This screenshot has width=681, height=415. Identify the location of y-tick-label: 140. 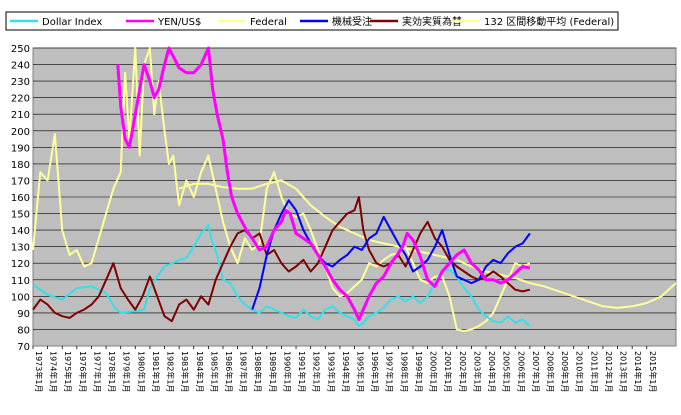
(20, 231).